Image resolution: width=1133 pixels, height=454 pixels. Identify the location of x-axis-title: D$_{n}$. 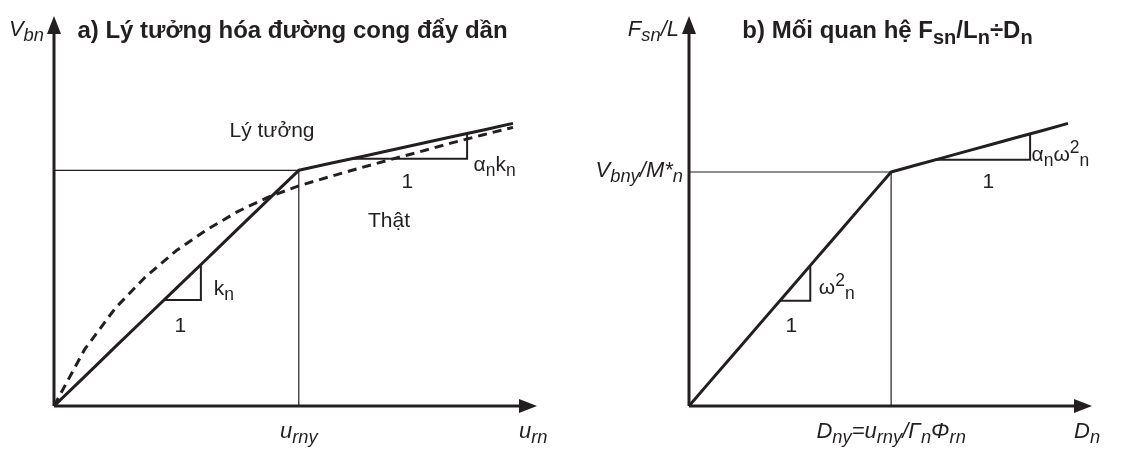
(1087, 433).